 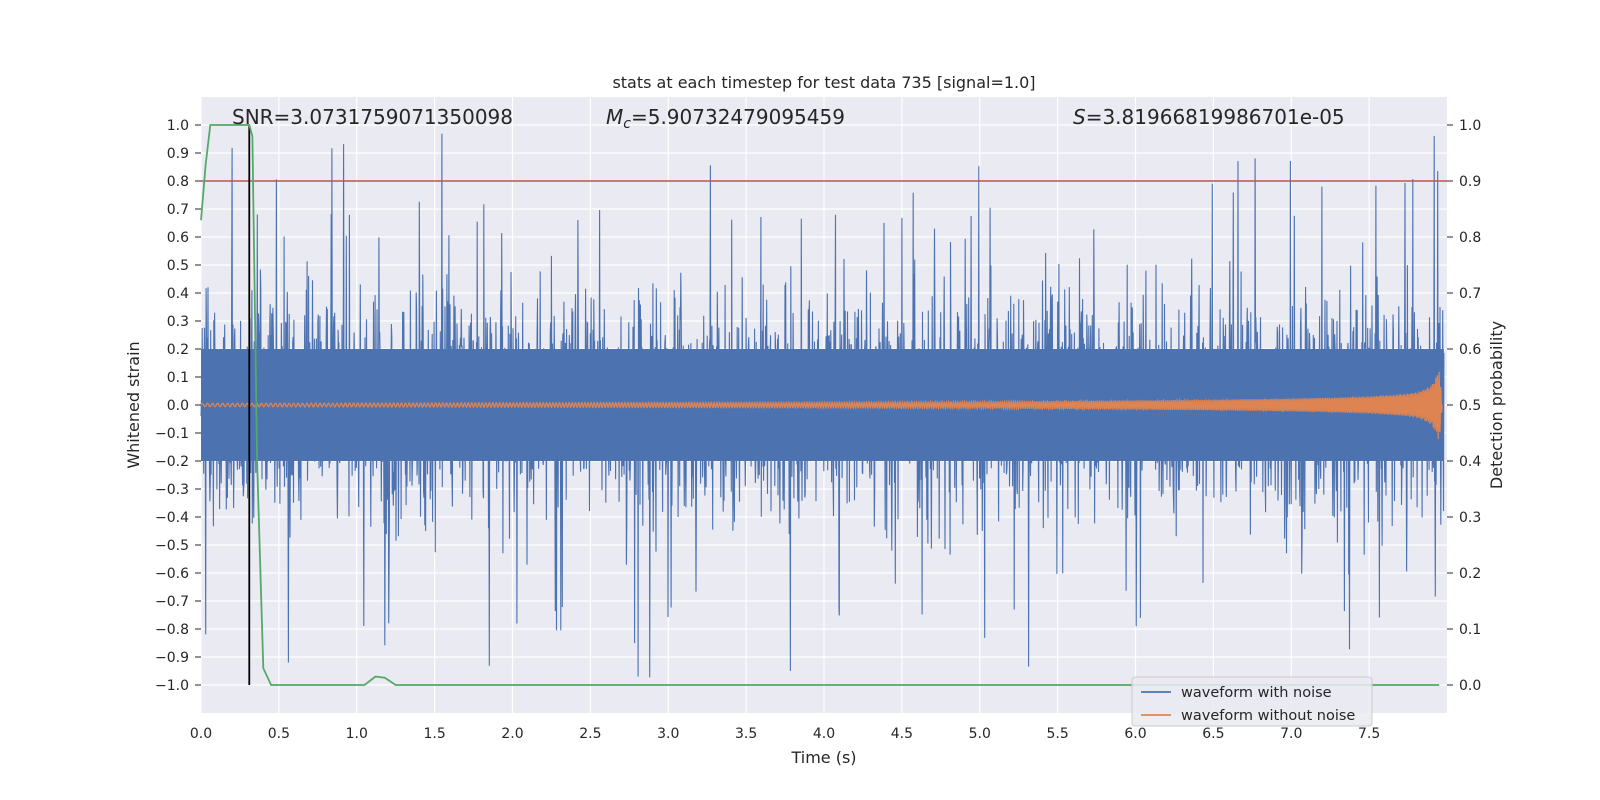 What do you see at coordinates (434, 734) in the screenshot?
I see `x-tick-label: 1.5` at bounding box center [434, 734].